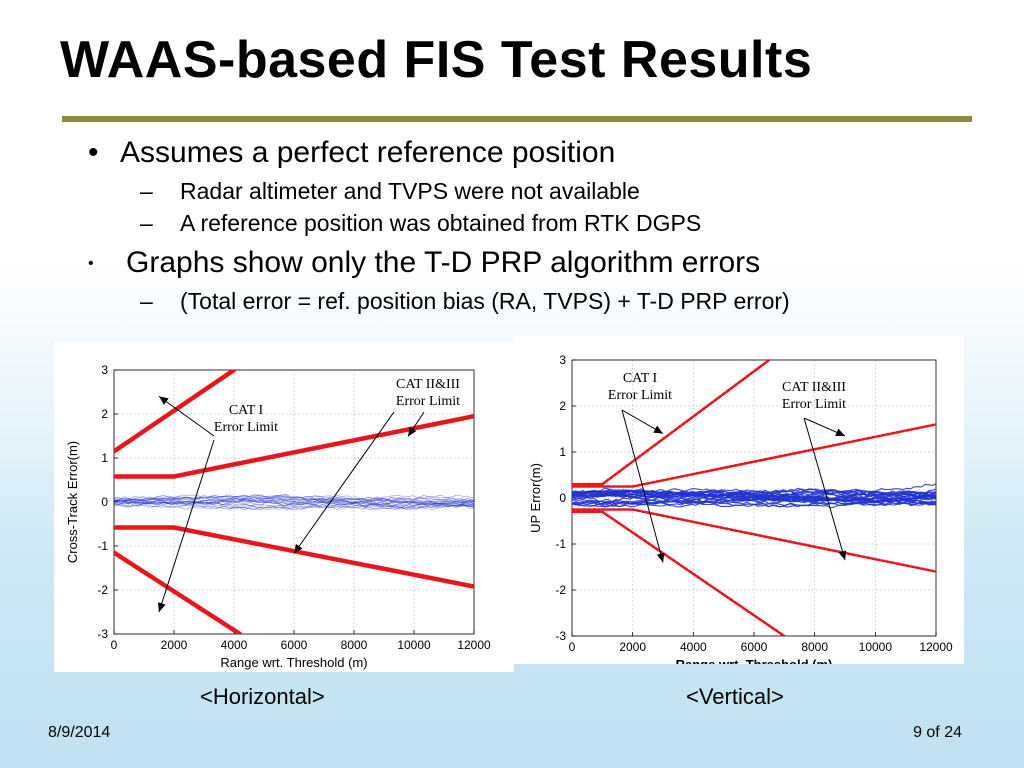 The image size is (1024, 768). What do you see at coordinates (754, 647) in the screenshot?
I see `x-tick-label: 6000` at bounding box center [754, 647].